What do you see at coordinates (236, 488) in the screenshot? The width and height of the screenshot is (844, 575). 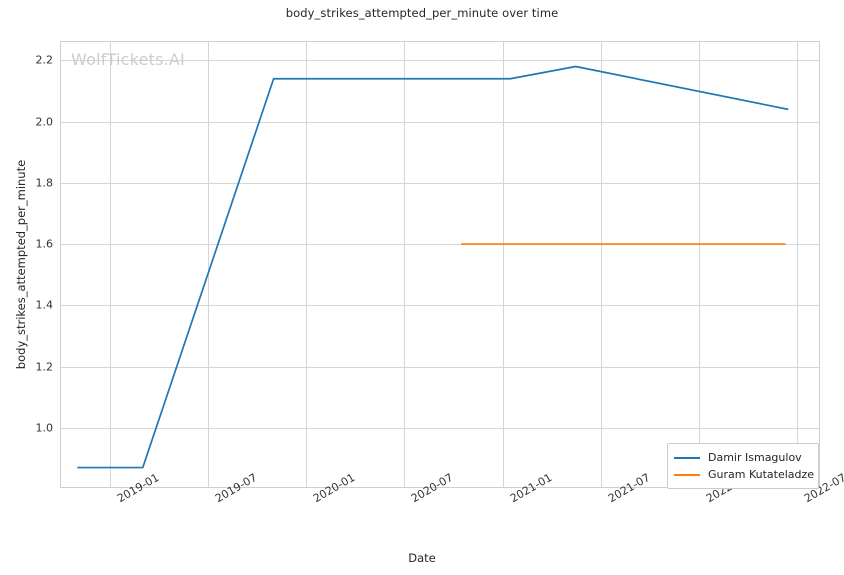 I see `x-tick-label: 2019-07` at bounding box center [236, 488].